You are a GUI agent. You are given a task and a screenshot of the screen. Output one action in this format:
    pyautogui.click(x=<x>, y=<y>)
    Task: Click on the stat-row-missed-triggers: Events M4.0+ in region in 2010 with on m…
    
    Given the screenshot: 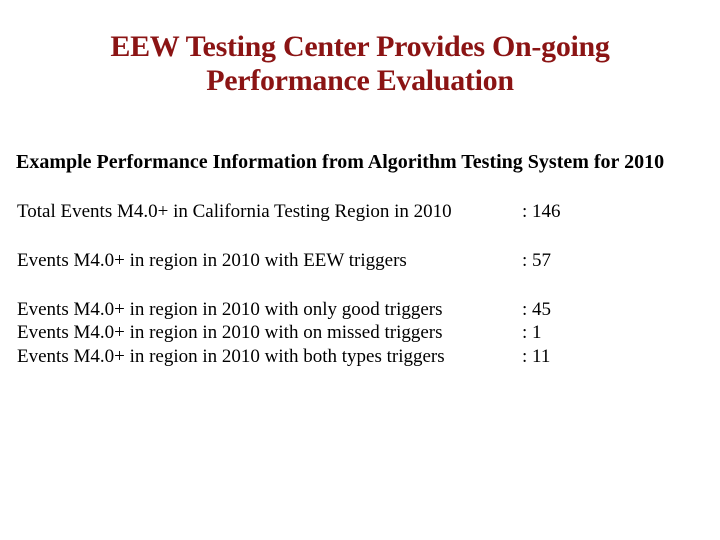 What is the action you would take?
    pyautogui.click(x=360, y=333)
    